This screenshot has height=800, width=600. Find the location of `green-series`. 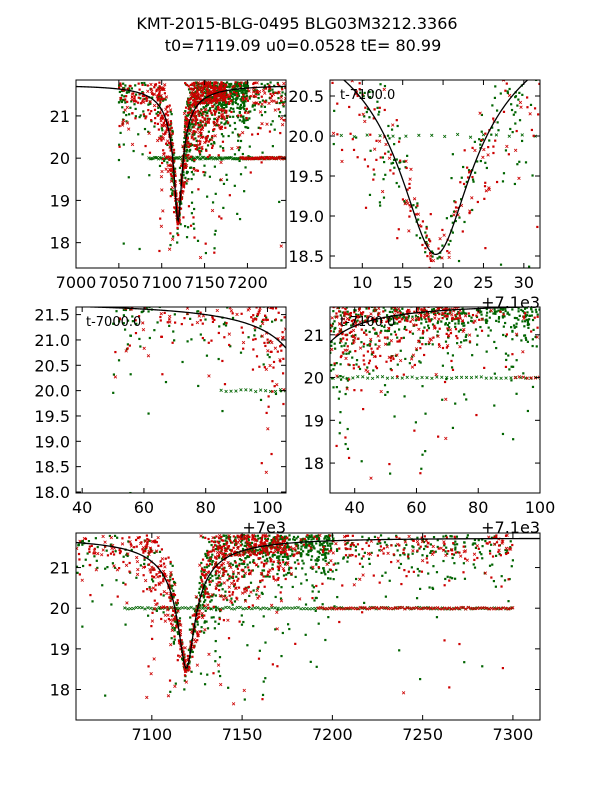

green-series is located at coordinates (201, 168).